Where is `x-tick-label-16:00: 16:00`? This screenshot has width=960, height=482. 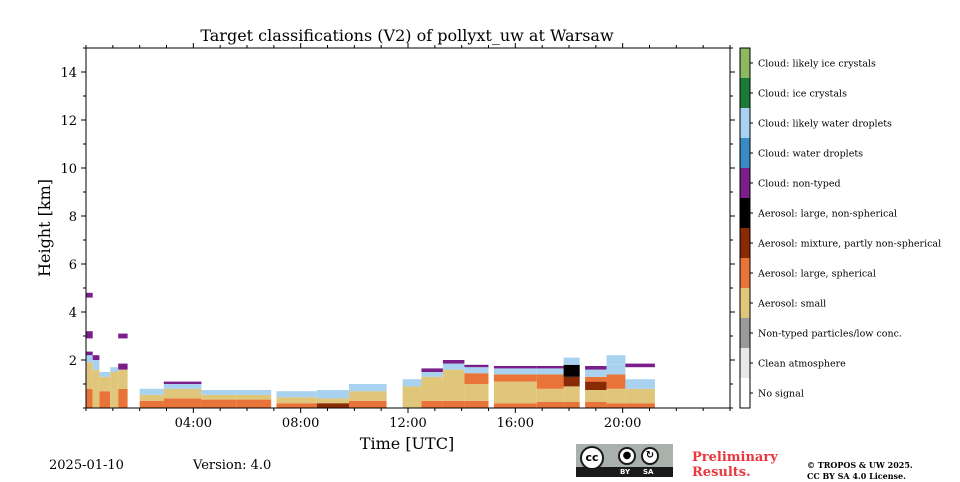
x-tick-label-16:00: 16:00 is located at coordinates (515, 423).